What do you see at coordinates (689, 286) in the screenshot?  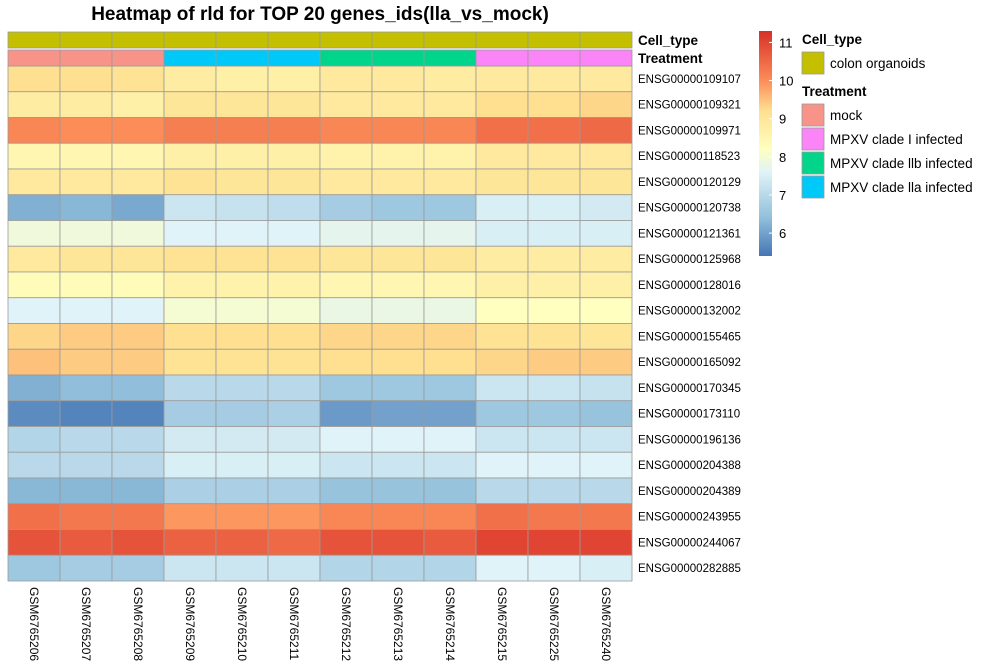 I see `row-label: ENSG00000128016` at bounding box center [689, 286].